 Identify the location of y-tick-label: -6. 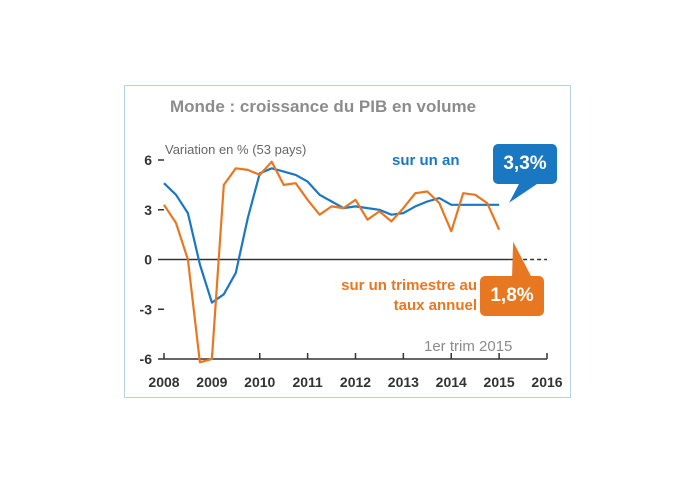
(146, 359).